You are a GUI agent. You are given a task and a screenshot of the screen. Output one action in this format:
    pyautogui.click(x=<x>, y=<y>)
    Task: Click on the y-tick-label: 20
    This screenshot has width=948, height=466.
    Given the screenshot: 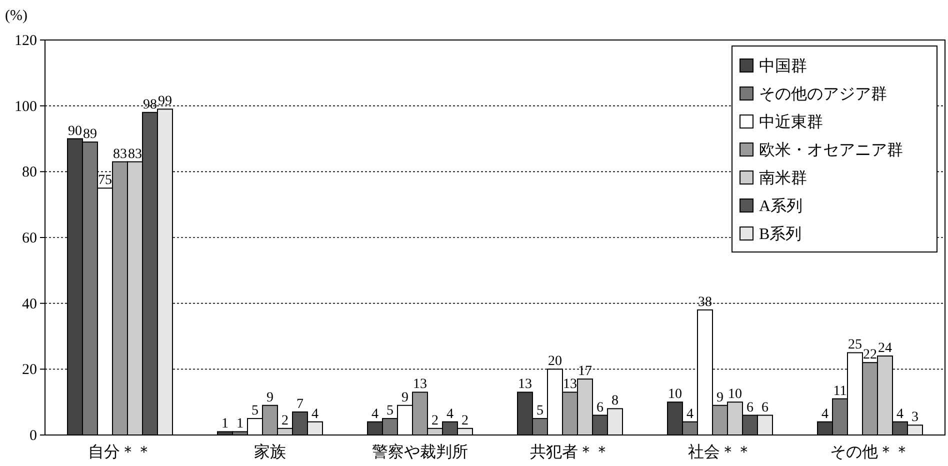 What is the action you would take?
    pyautogui.click(x=29, y=370)
    